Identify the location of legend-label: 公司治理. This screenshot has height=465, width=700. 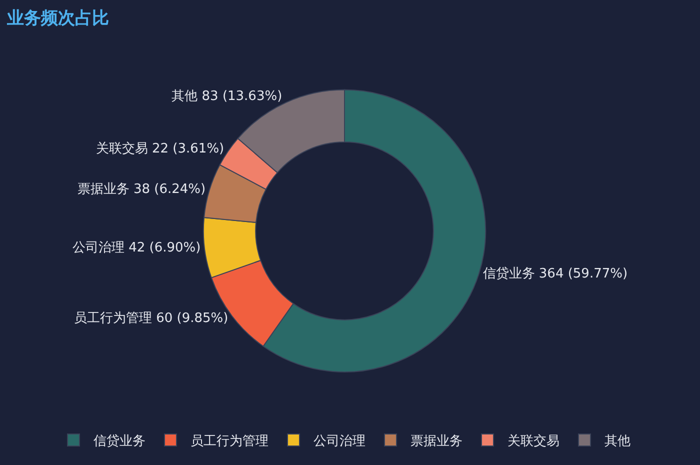
(340, 442).